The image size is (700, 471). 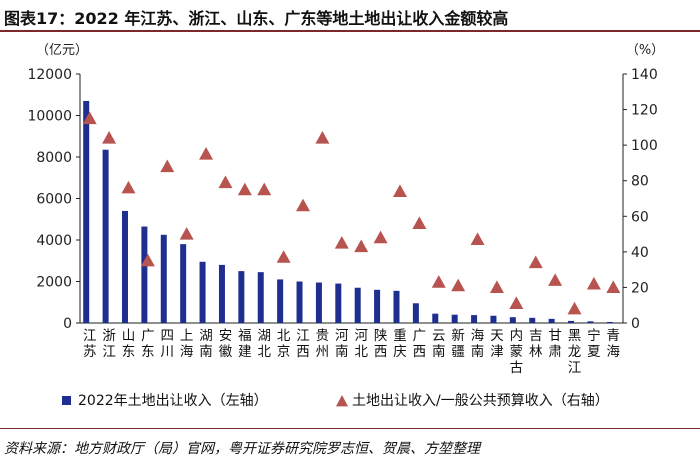 I want to click on category-label: 山东, so click(x=129, y=344).